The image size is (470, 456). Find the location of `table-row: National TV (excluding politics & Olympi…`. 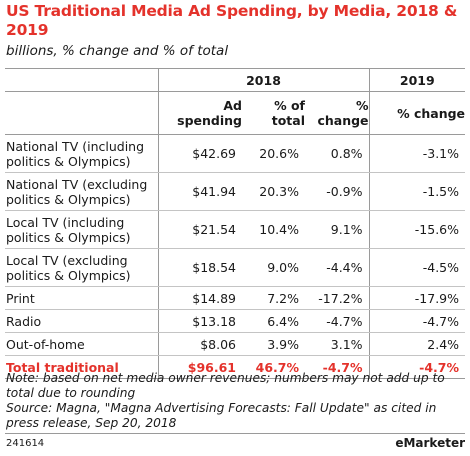

table-row: National TV (excluding politics & Olympi… is located at coordinates (235, 191).